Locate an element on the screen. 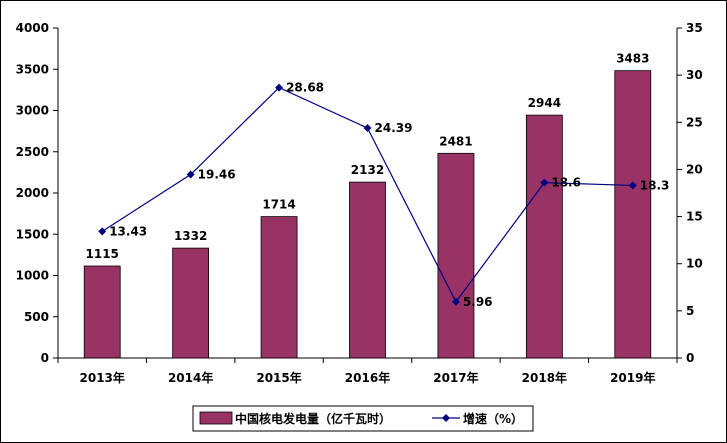 The image size is (727, 443). legend-swatch-marker is located at coordinates (446, 418).